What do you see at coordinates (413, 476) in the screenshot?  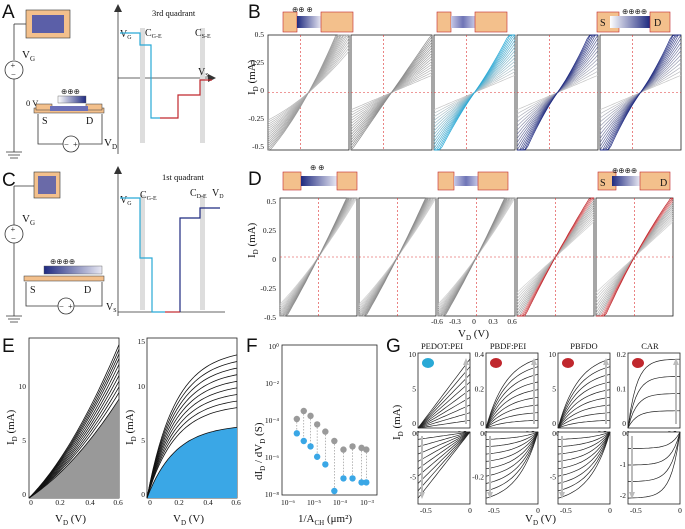 I see `g-ytick: -5` at bounding box center [413, 476].